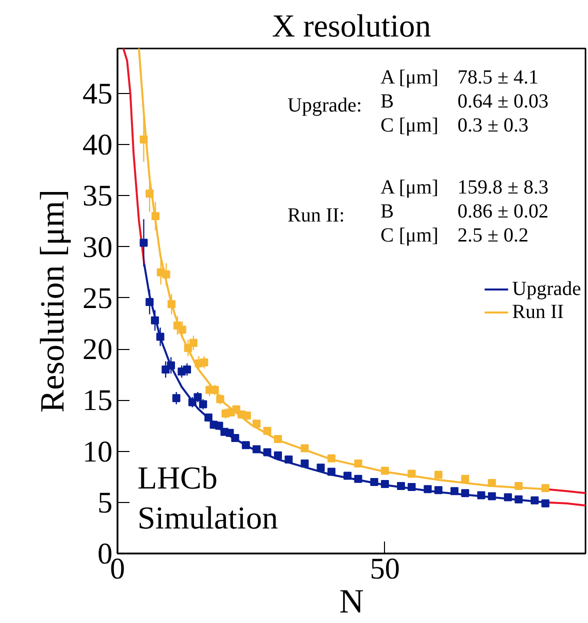 This screenshot has height=623, width=588. Describe the element at coordinates (498, 77) in the screenshot. I see `annotation: 78.5 ± 4.1` at that location.